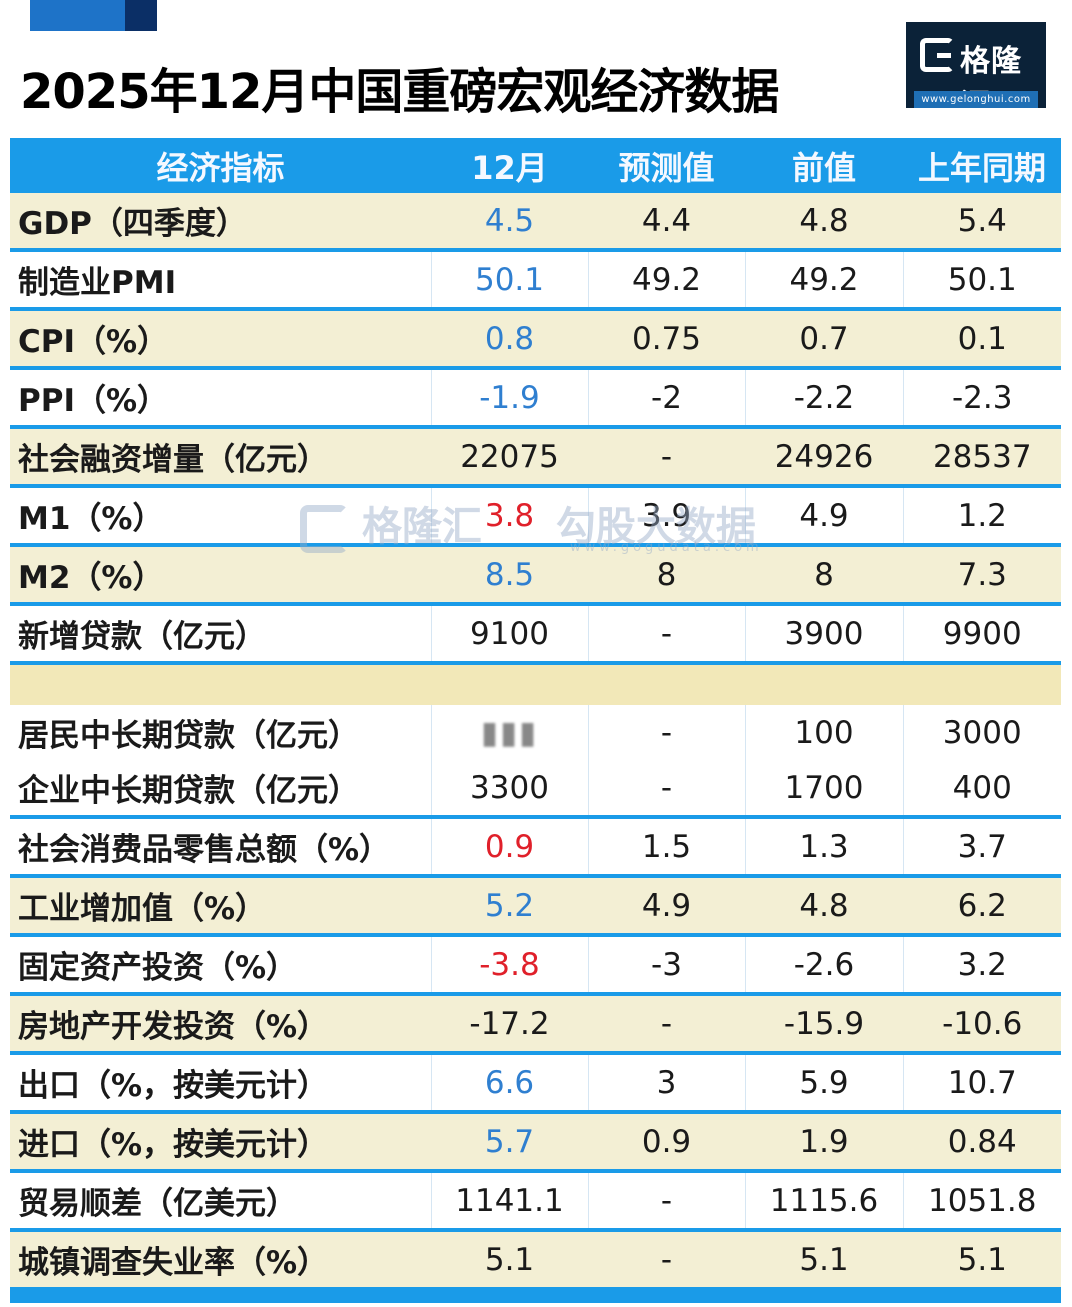 The height and width of the screenshot is (1307, 1072). What do you see at coordinates (981, 339) in the screenshot?
I see `last-year-value: 0.1` at bounding box center [981, 339].